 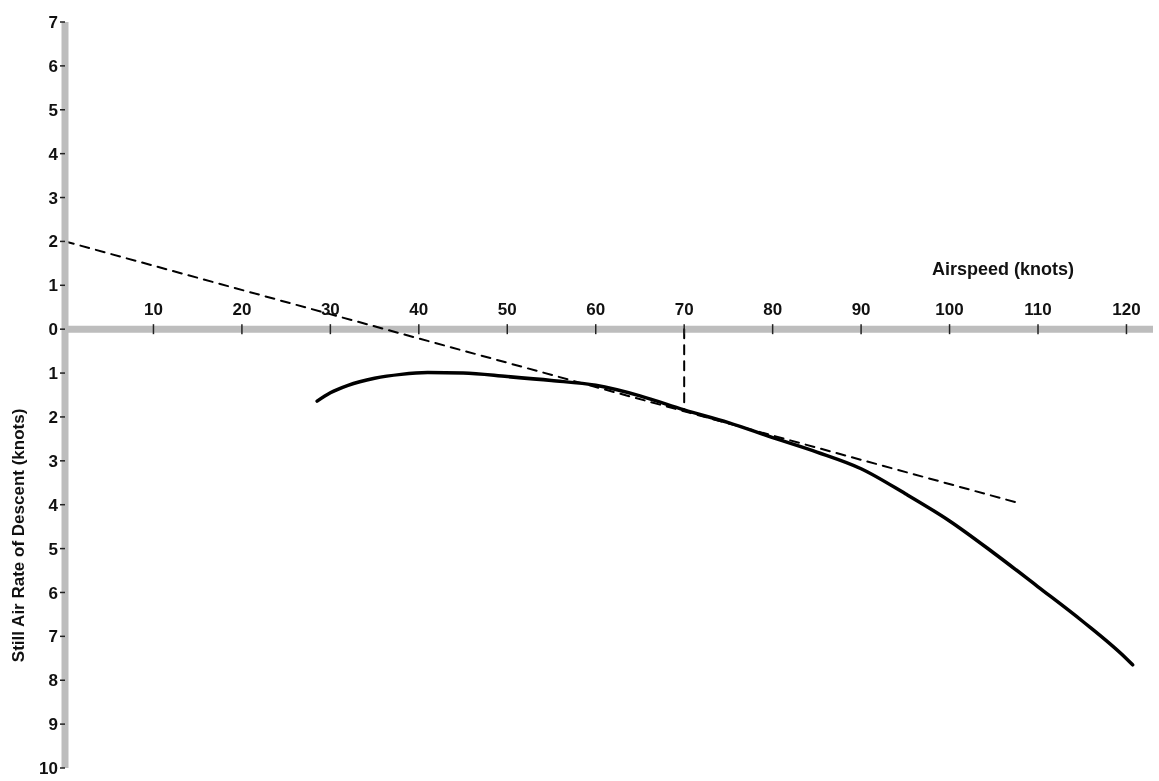 What do you see at coordinates (53, 681) in the screenshot?
I see `y-tick-label: 8` at bounding box center [53, 681].